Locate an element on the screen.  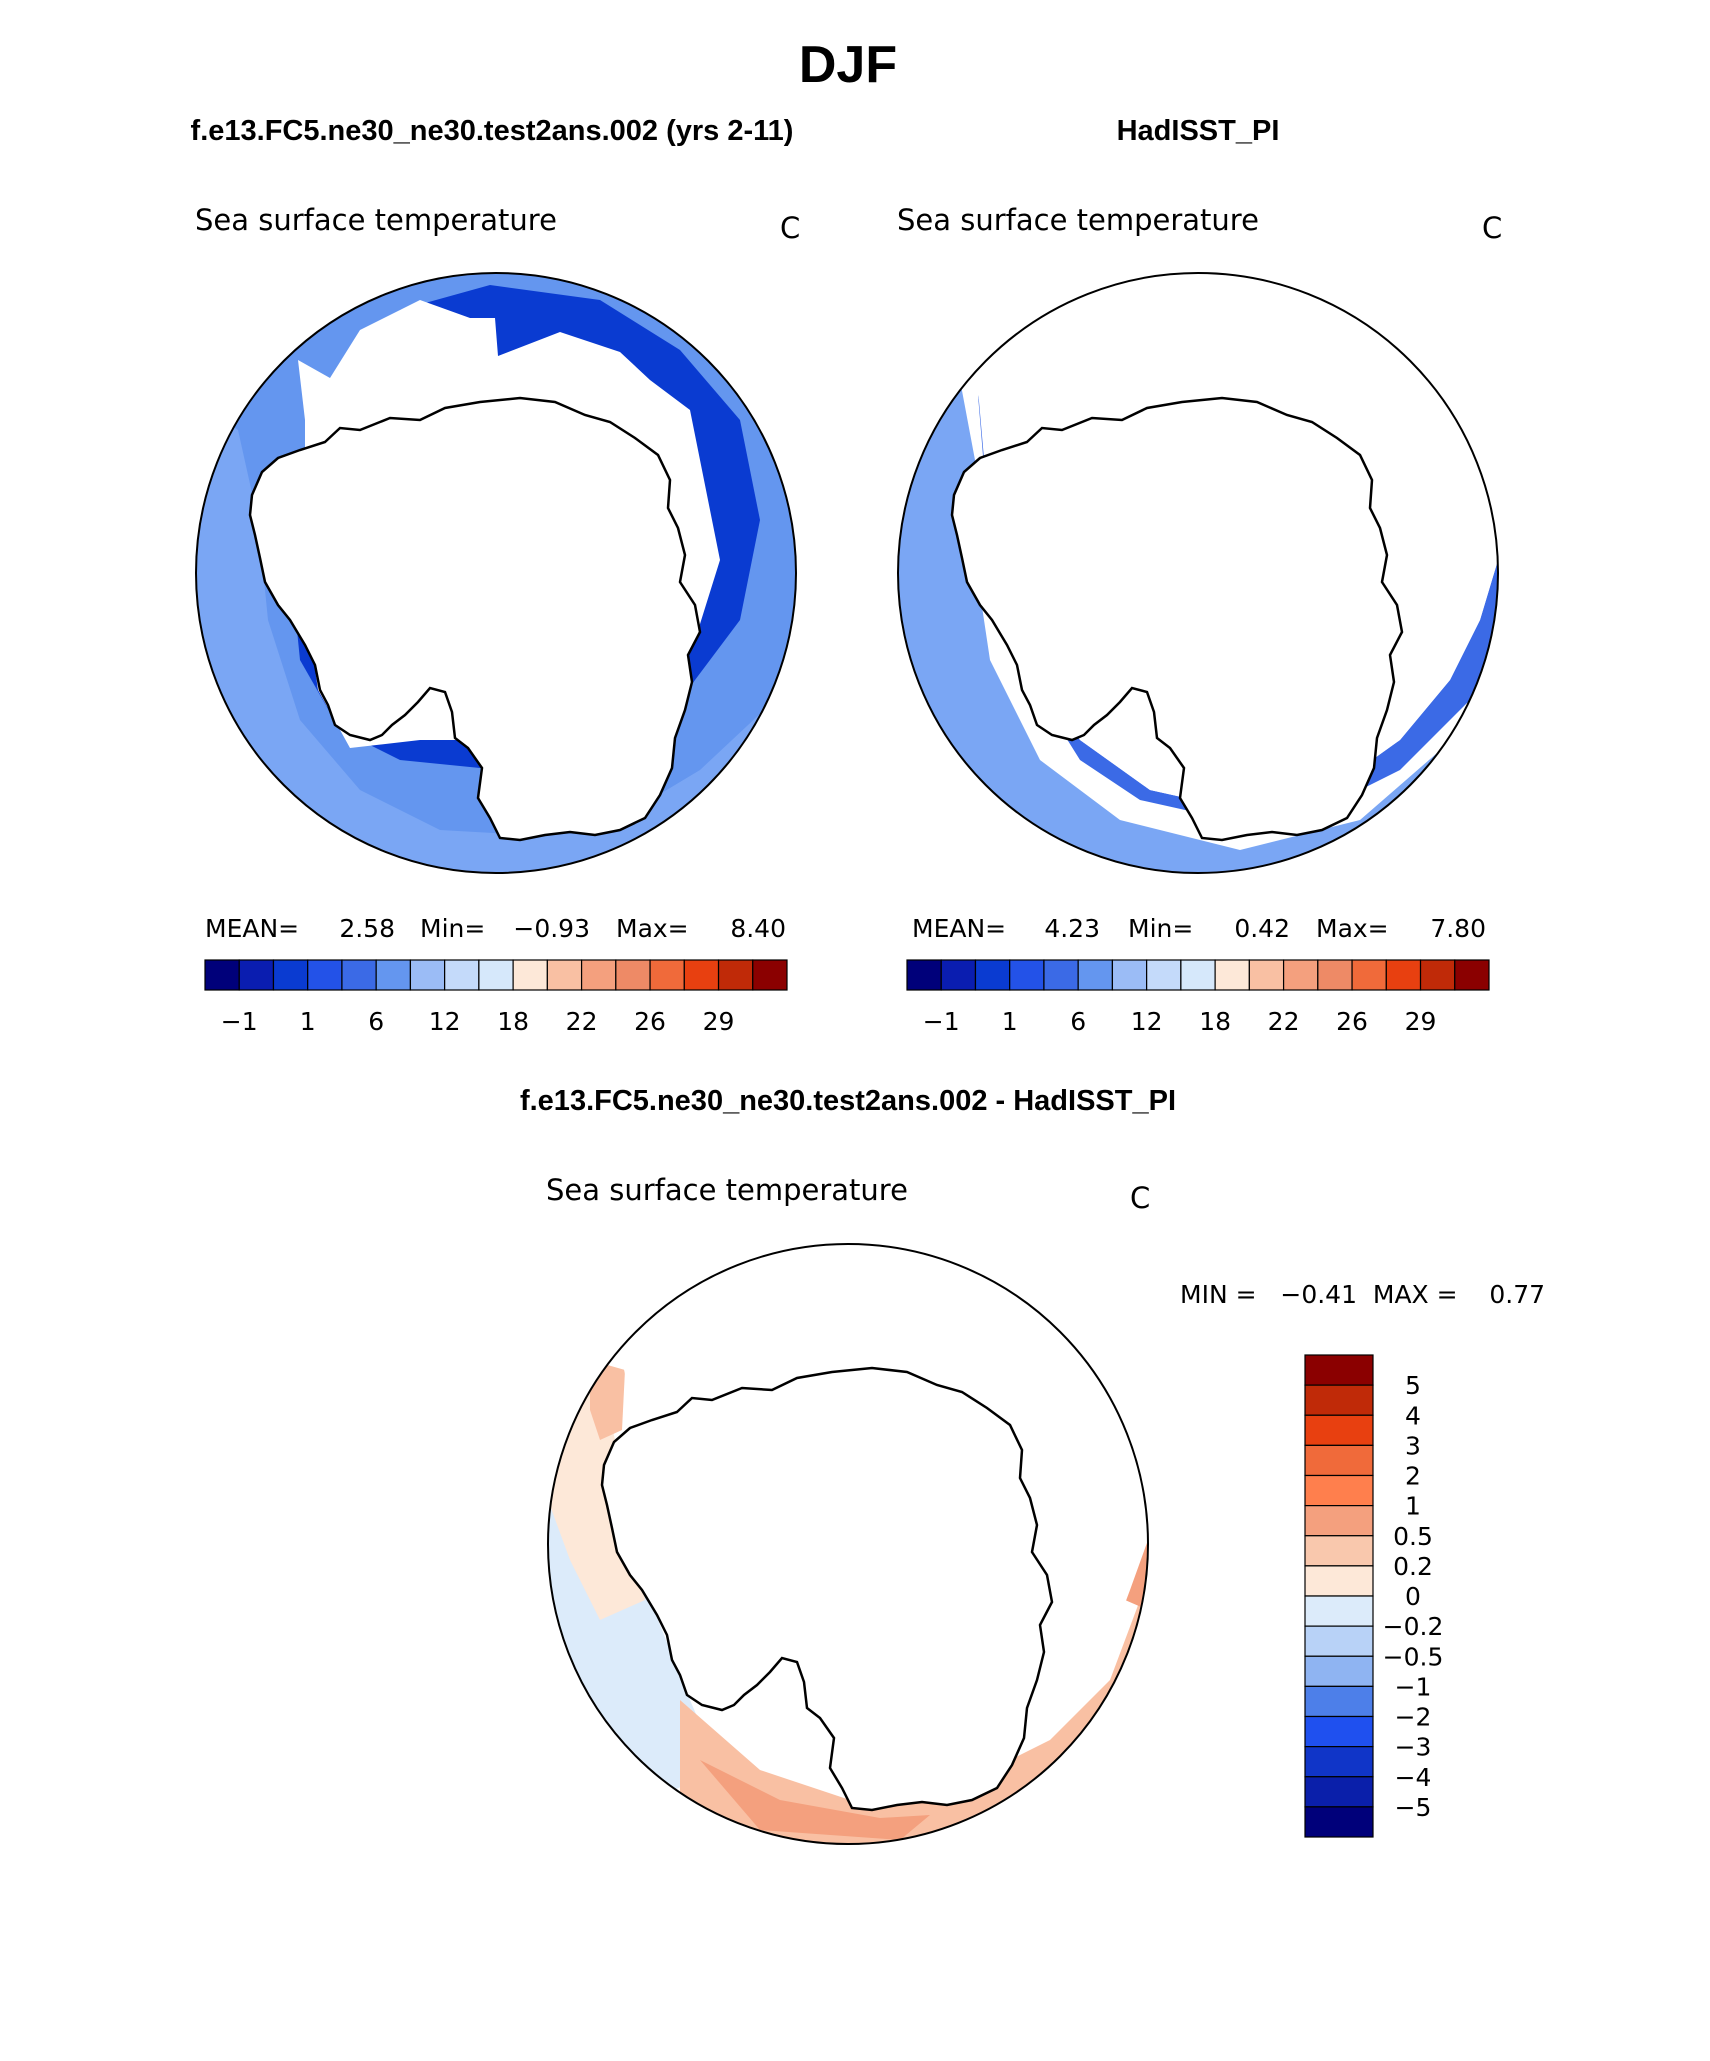
panel-obs-colorbar is located at coordinates (1198, 975).